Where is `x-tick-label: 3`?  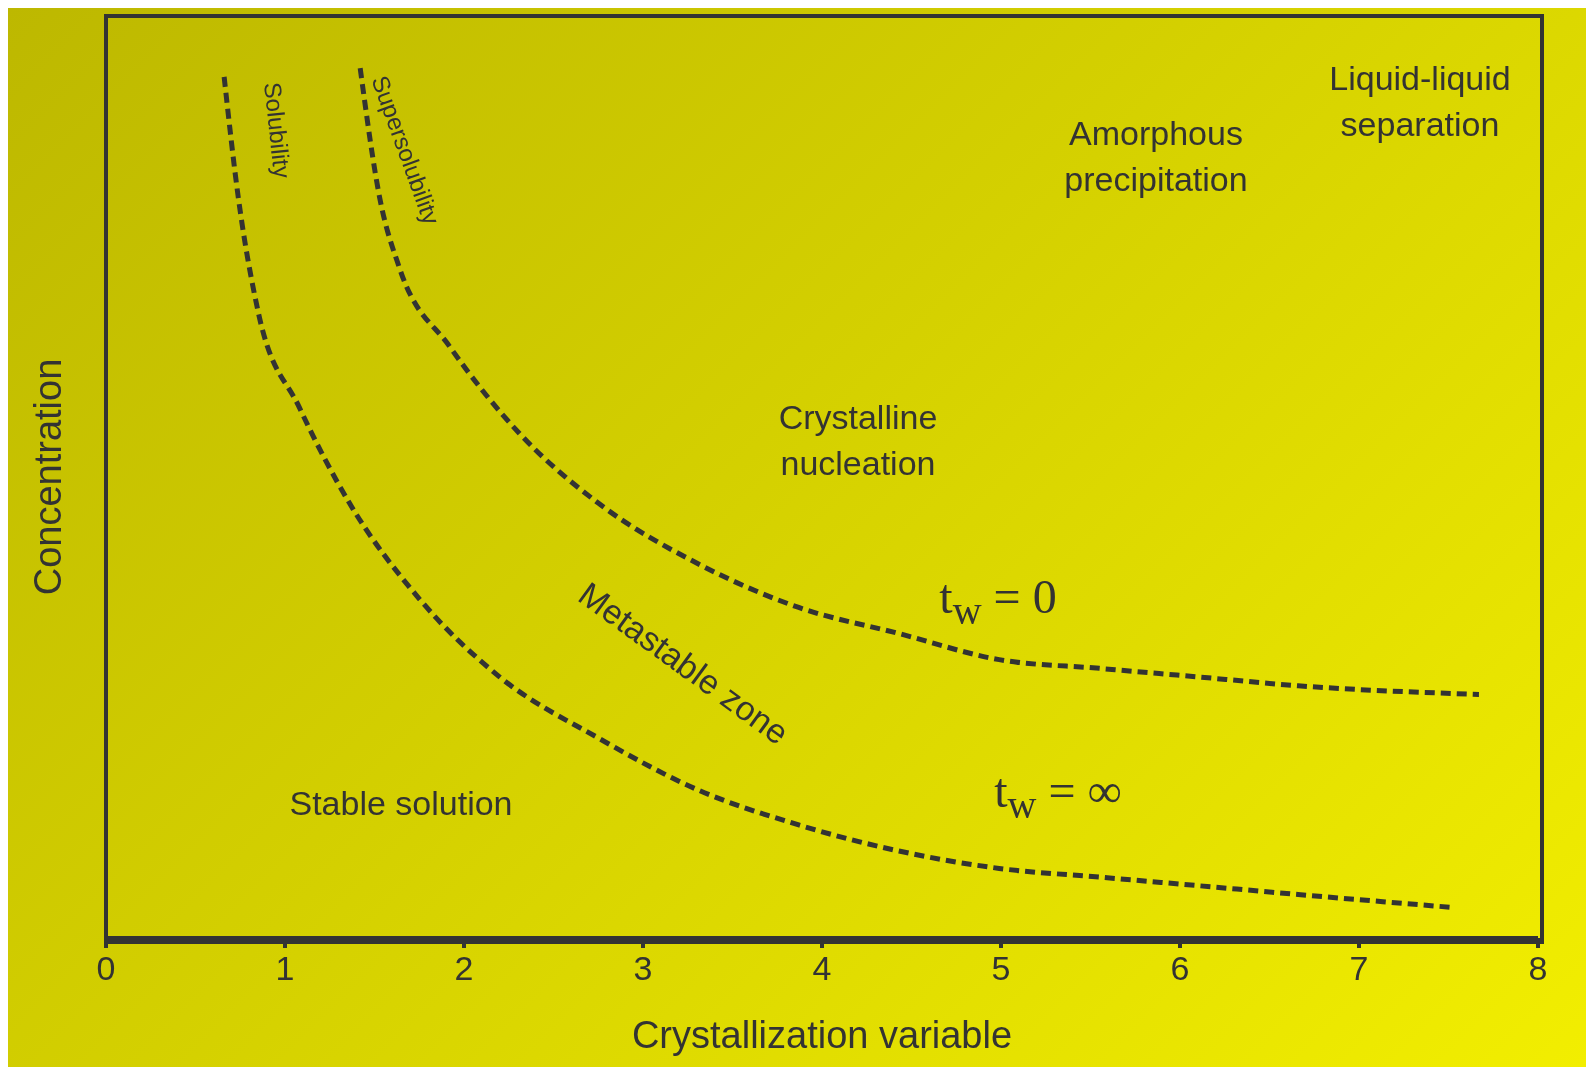
x-tick-label: 3 is located at coordinates (643, 968).